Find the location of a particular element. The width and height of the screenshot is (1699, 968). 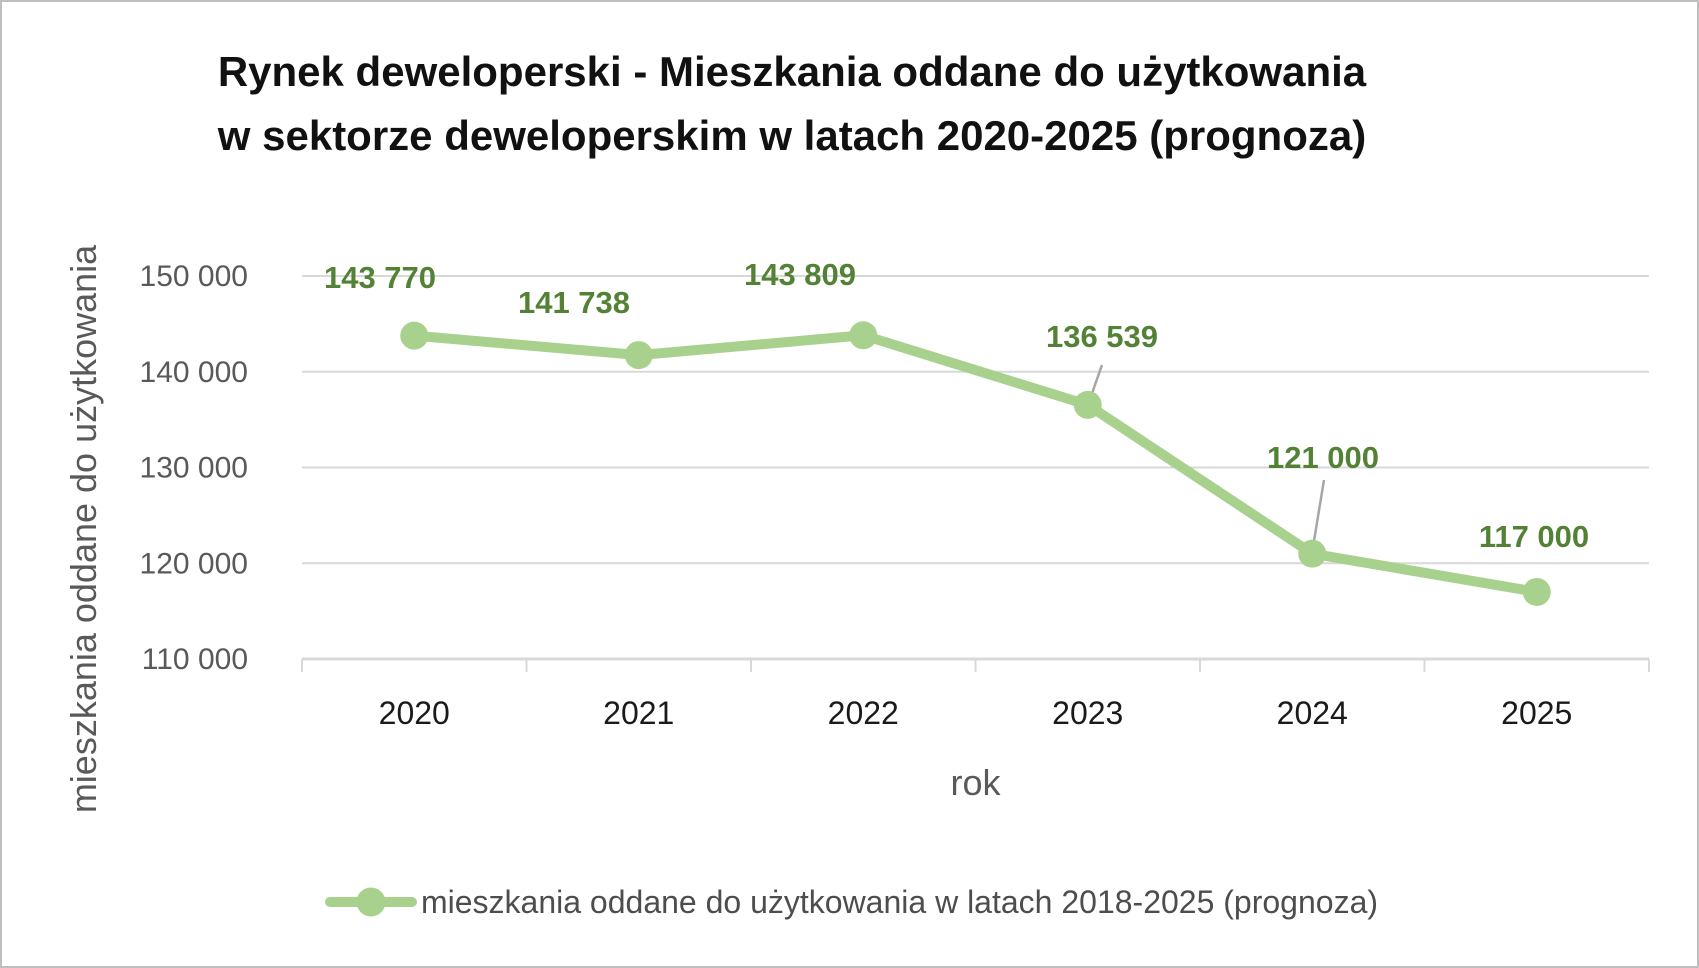

x-tick-label: 2022 is located at coordinates (863, 713).